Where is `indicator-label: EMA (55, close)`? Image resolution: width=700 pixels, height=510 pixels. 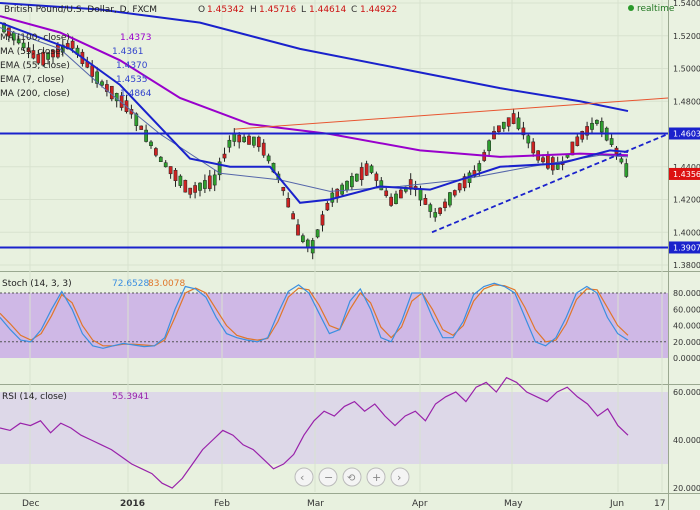 indicator-label: EMA (55, close) is located at coordinates (35, 66).